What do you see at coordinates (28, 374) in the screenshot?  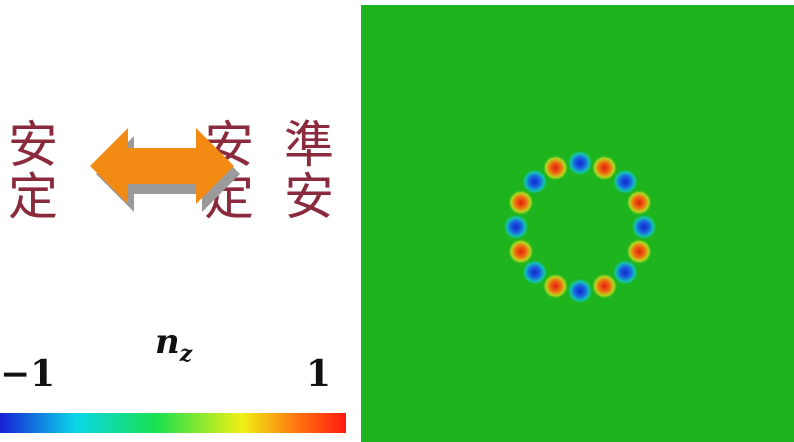 I see `colorbar-min-label: −1` at bounding box center [28, 374].